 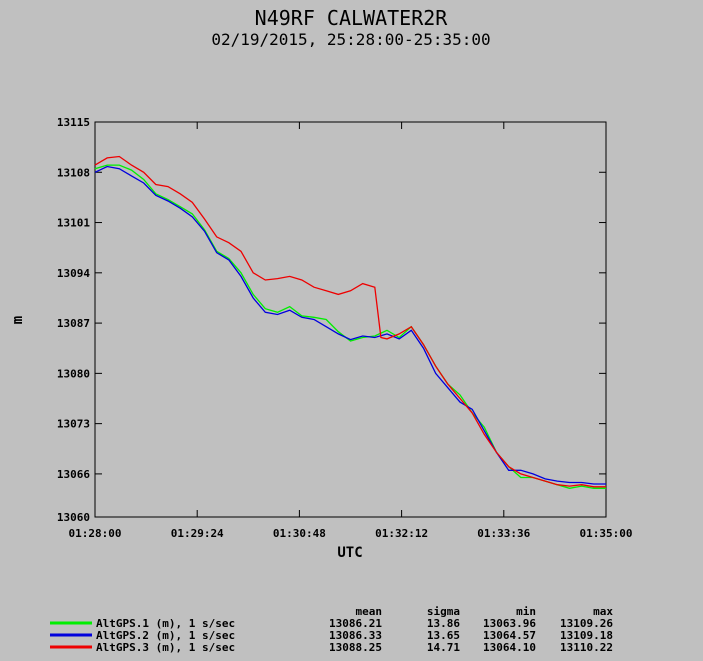 What do you see at coordinates (509, 635) in the screenshot?
I see `legend-stat: 13064.57` at bounding box center [509, 635].